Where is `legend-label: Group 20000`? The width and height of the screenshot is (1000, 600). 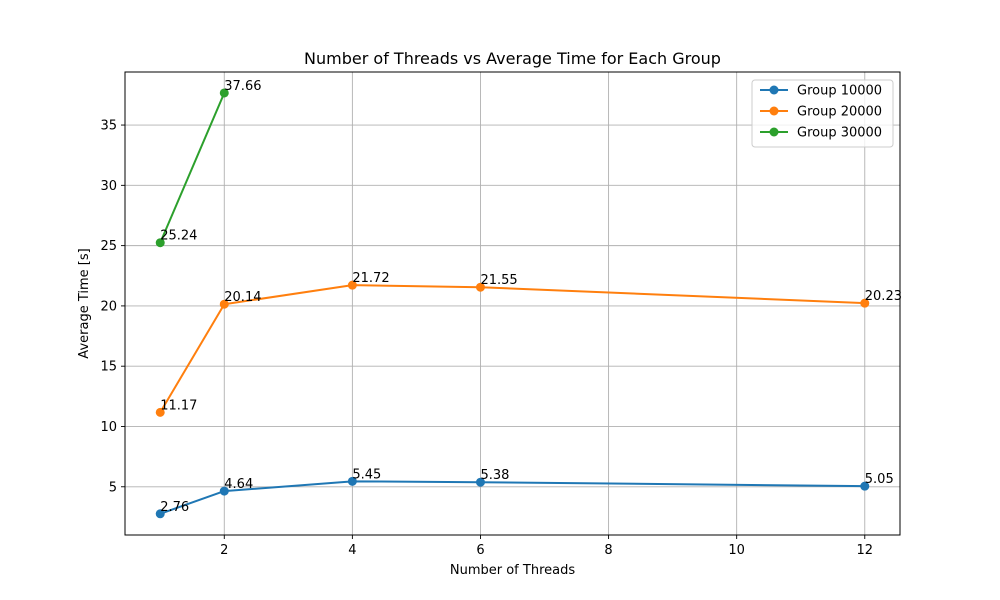 legend-label: Group 20000 is located at coordinates (839, 112).